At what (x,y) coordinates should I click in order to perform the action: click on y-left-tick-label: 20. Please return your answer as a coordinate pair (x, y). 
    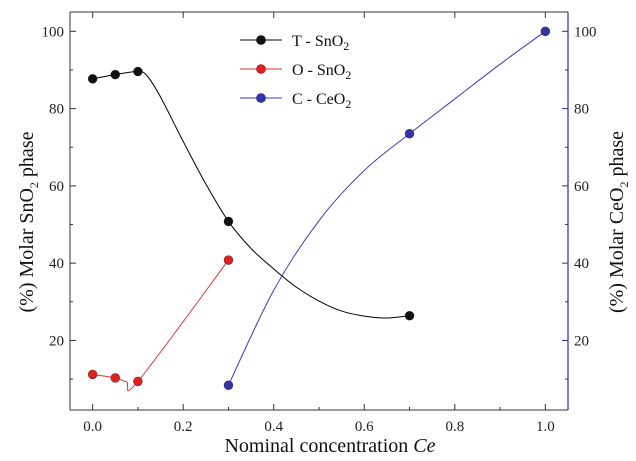
    Looking at the image, I should click on (56, 341).